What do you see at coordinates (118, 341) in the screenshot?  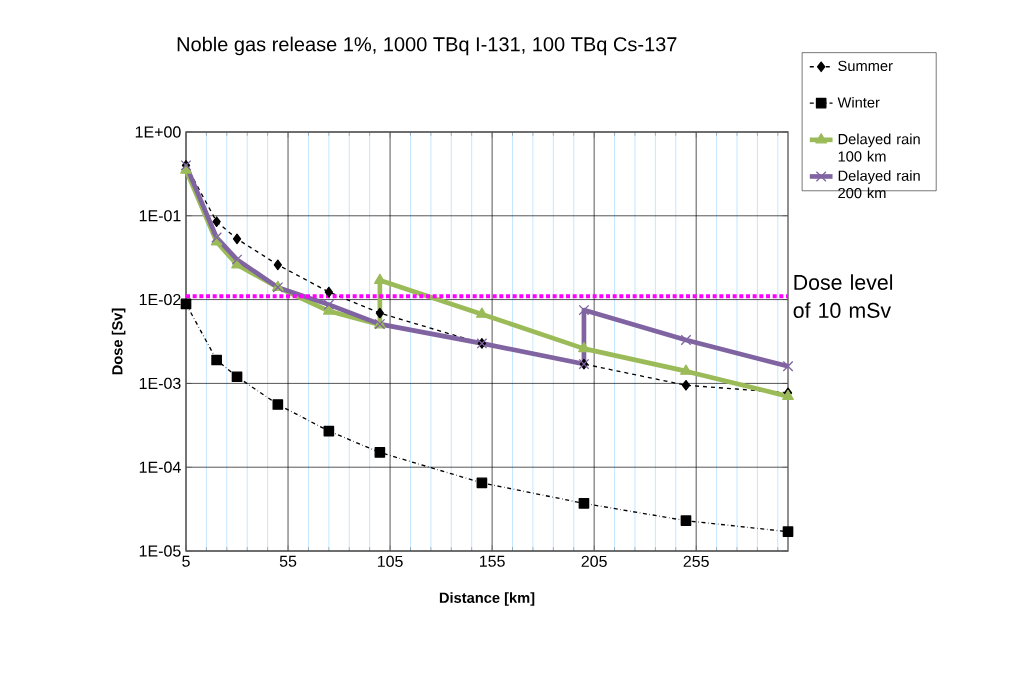 I see `y-axis-title: Dose [Sv]` at bounding box center [118, 341].